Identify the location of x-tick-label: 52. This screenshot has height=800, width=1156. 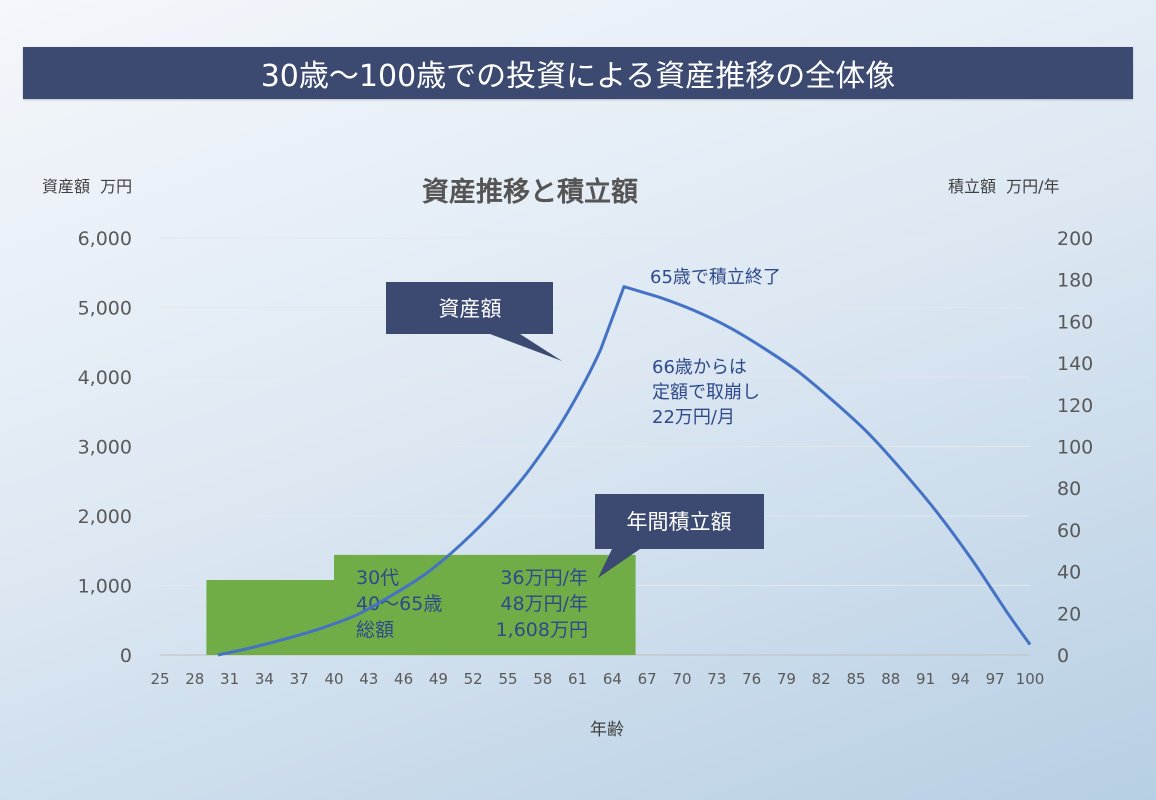
(473, 679).